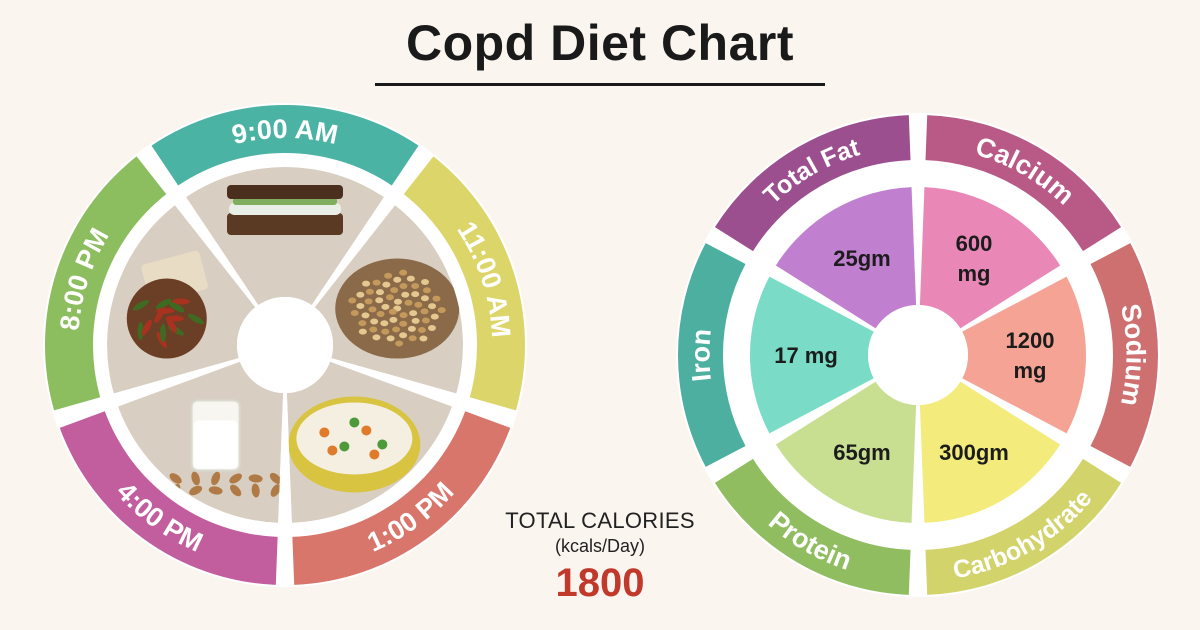 Image resolution: width=1200 pixels, height=630 pixels. Describe the element at coordinates (369, 442) in the screenshot. I see `vegetable-rice-image` at that location.